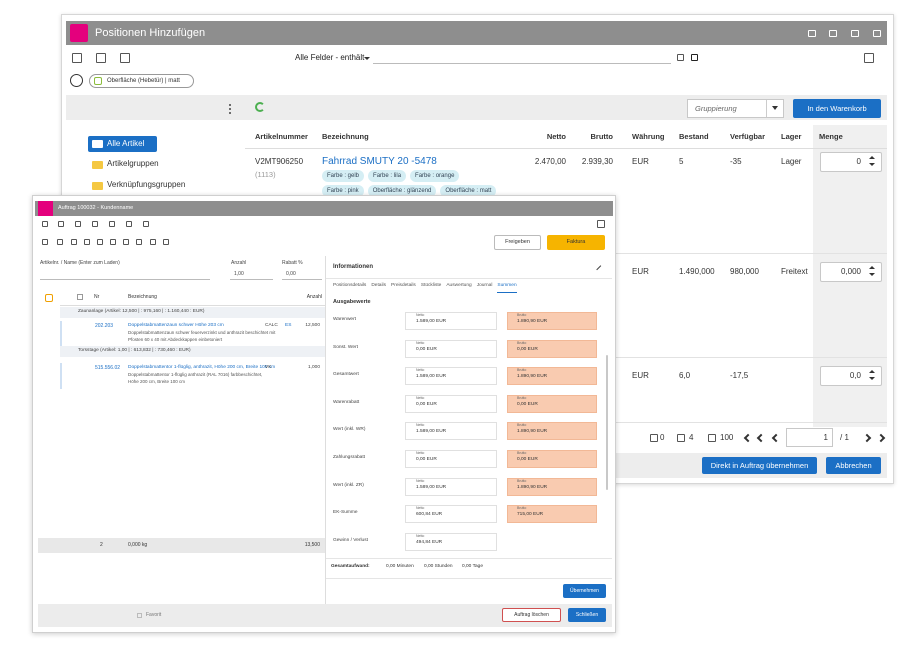  What do you see at coordinates (431, 285) in the screenshot?
I see `tab: Stückliste` at bounding box center [431, 285].